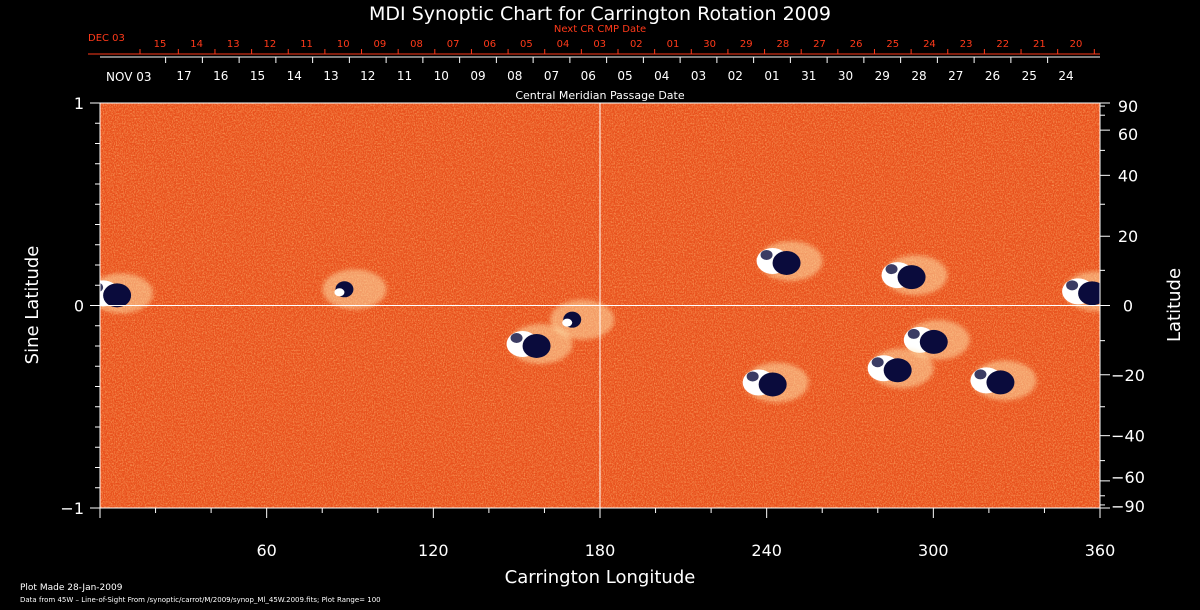  Describe the element at coordinates (766, 550) in the screenshot. I see `x-tick-label: 240` at that location.